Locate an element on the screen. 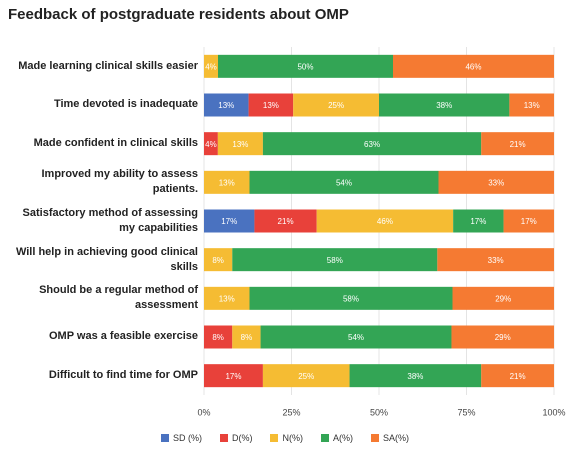 The height and width of the screenshot is (461, 570). category-label: Should be a regular method of assessment is located at coordinates (118, 298).